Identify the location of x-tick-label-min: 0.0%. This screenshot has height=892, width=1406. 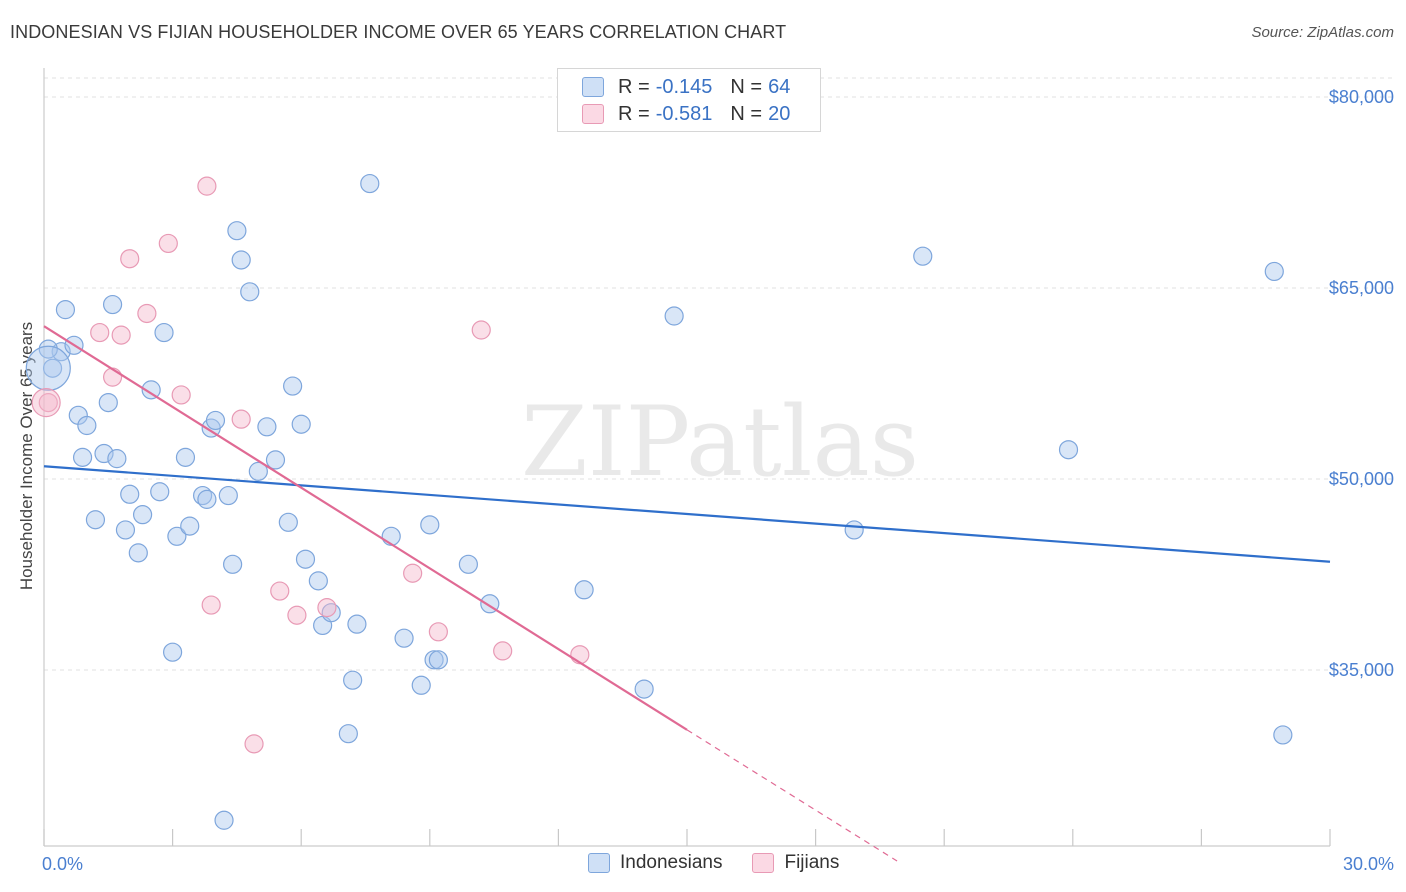
(62, 864).